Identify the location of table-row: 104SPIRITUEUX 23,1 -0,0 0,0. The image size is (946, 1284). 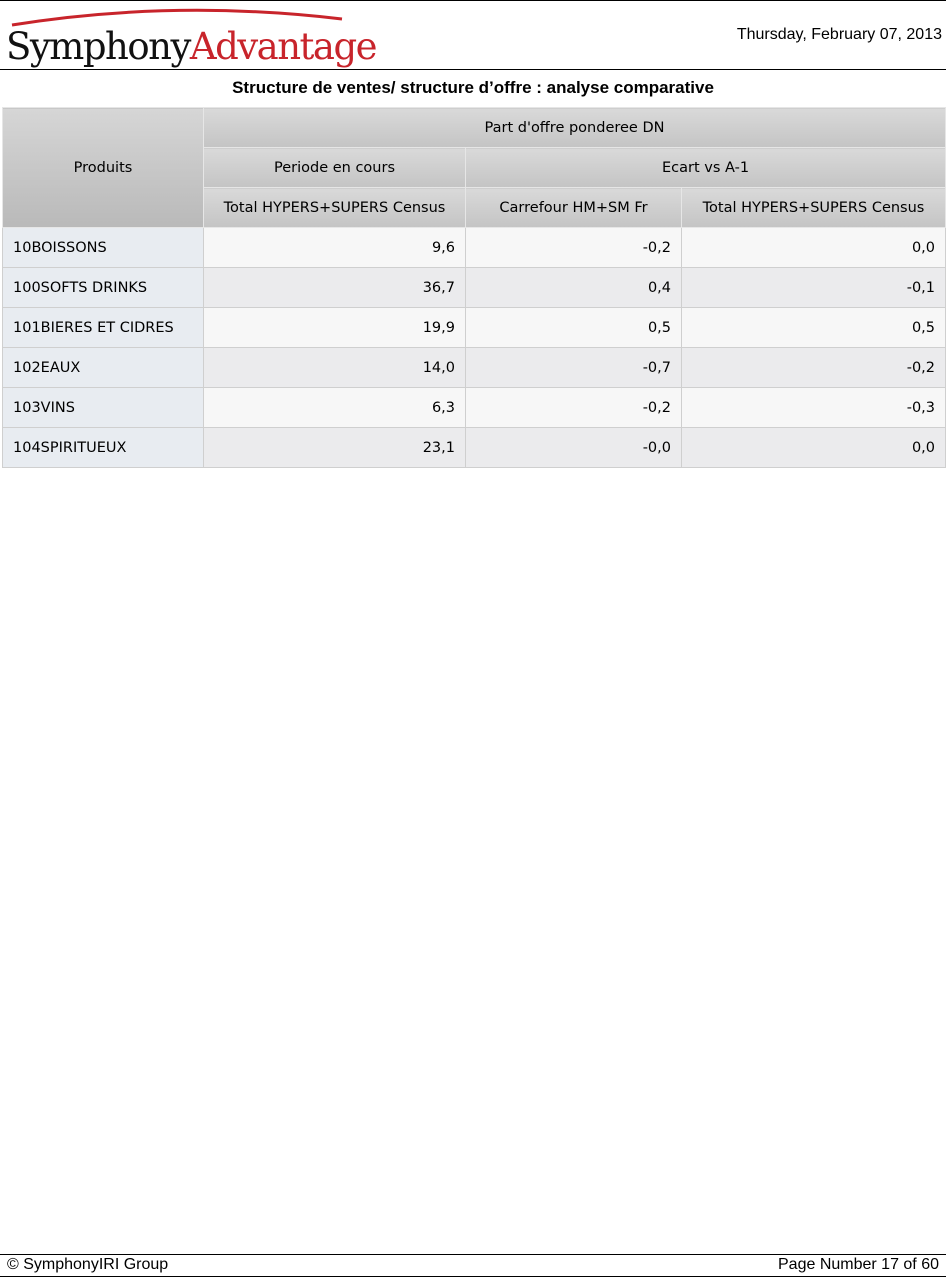
(474, 447).